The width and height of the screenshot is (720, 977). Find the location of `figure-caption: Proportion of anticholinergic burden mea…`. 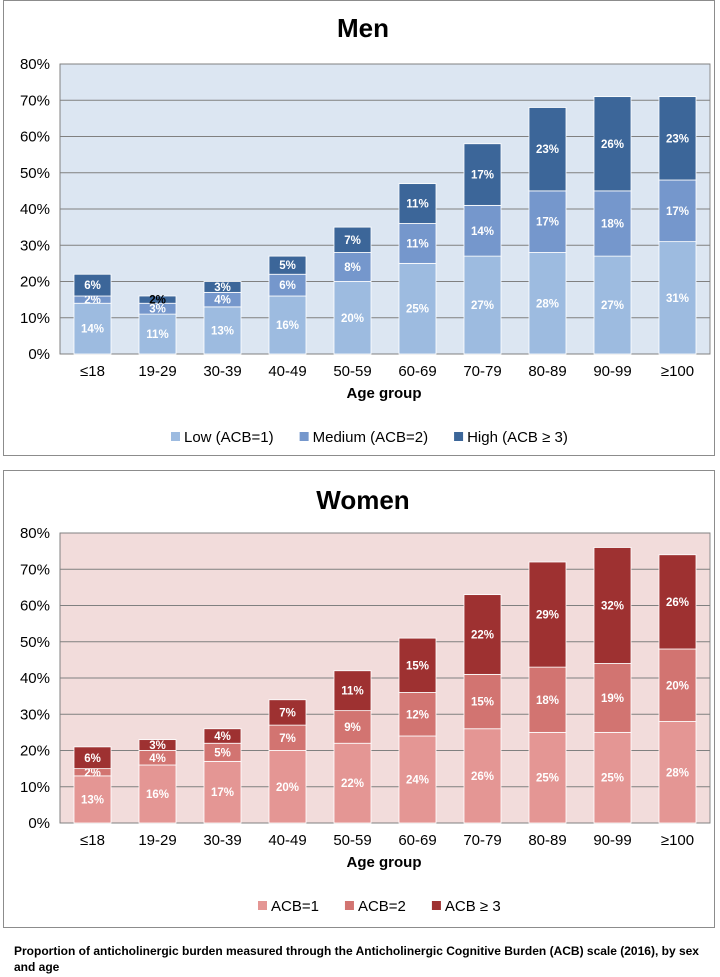

figure-caption: Proportion of anticholinergic burden mea… is located at coordinates (356, 959).